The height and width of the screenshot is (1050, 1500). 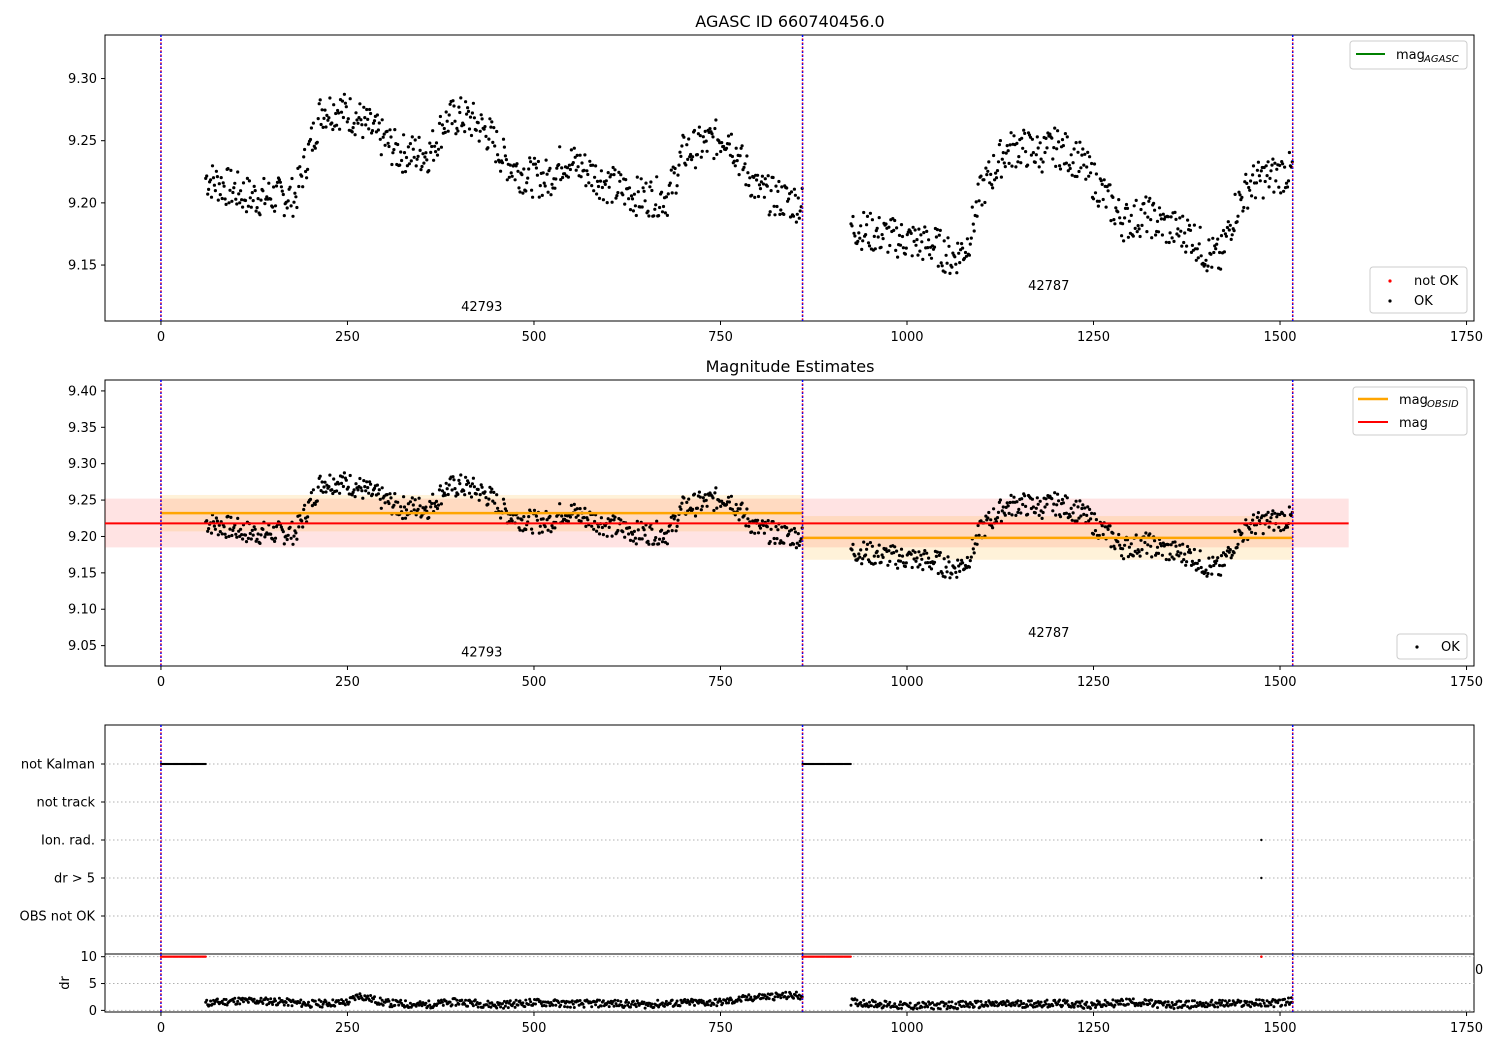 I want to click on chart-1-title: AGASC ID 660740456.0, so click(x=789, y=21).